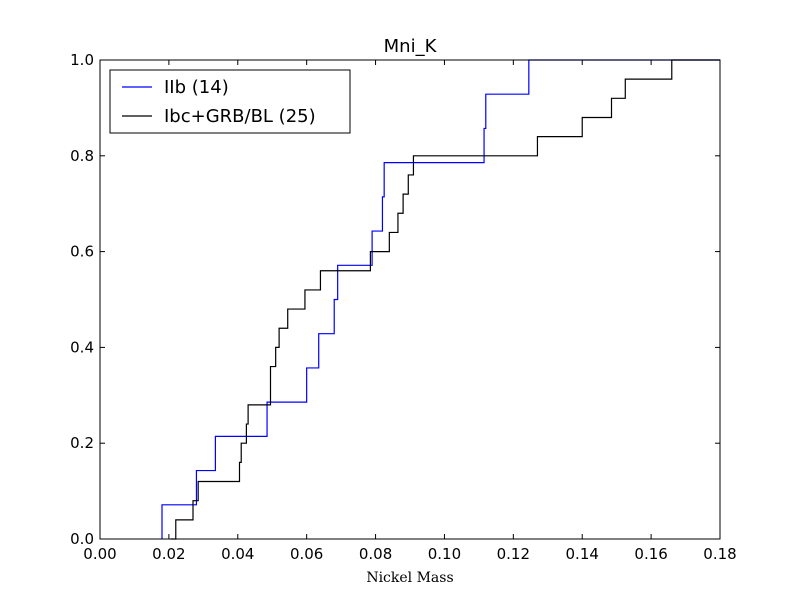 The width and height of the screenshot is (800, 600). What do you see at coordinates (240, 116) in the screenshot?
I see `legend-label: Ibc+GRB/BL (25)` at bounding box center [240, 116].